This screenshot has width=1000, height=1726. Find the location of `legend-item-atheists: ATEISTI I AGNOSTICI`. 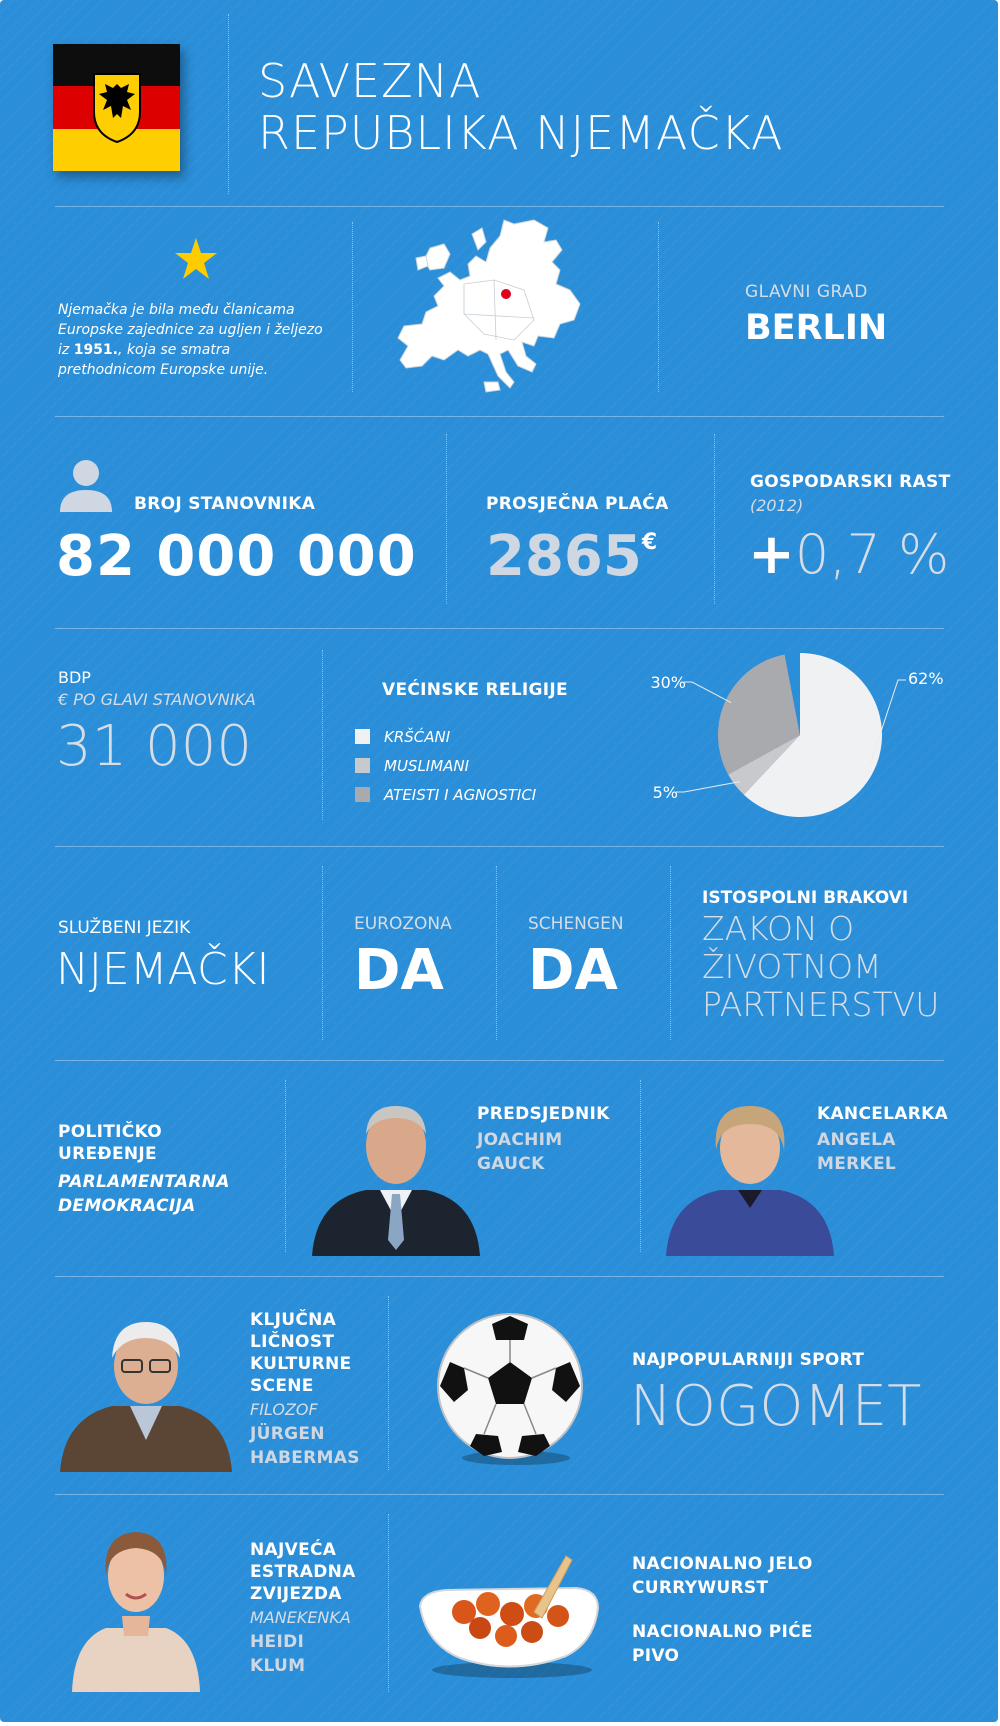

legend-item-atheists: ATEISTI I AGNOSTICI is located at coordinates (445, 794).